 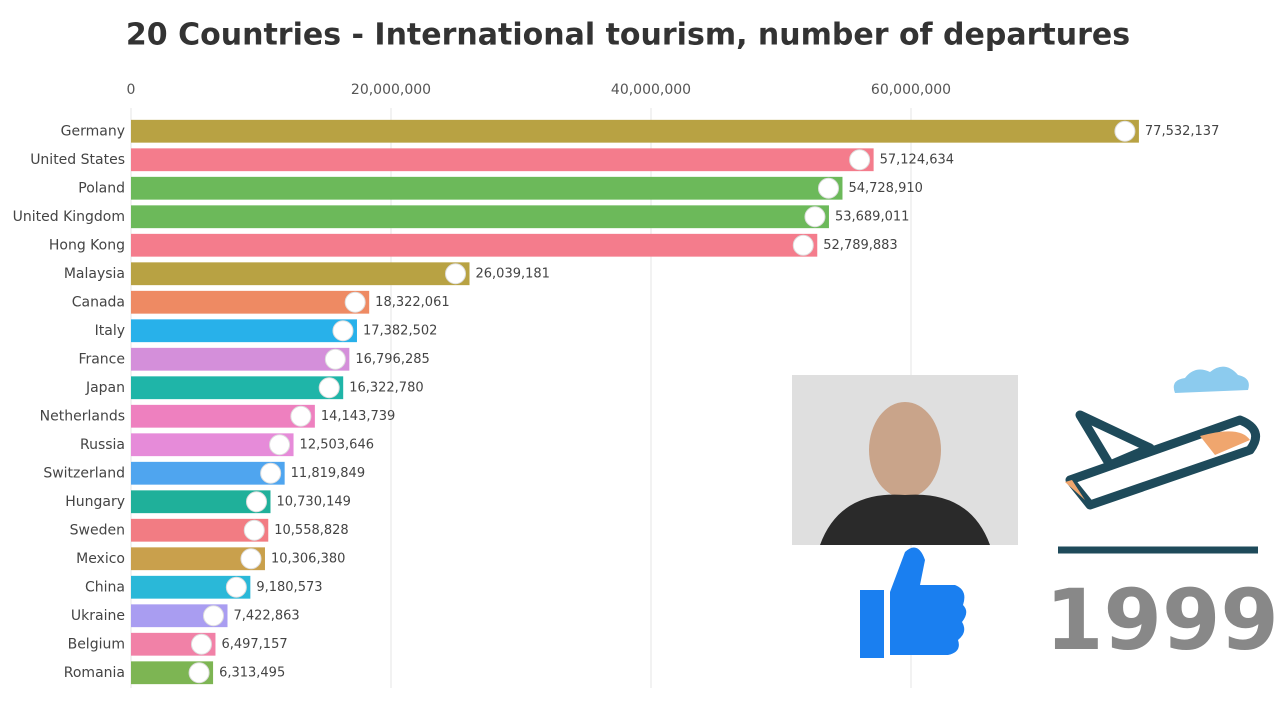 I want to click on plane-icon, so click(x=1159, y=460).